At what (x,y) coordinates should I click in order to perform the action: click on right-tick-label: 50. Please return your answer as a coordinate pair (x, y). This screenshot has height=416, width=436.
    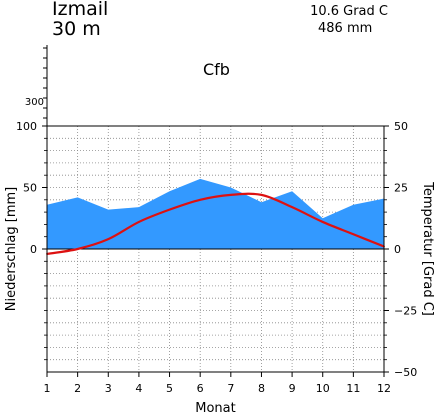
    Looking at the image, I should click on (401, 126).